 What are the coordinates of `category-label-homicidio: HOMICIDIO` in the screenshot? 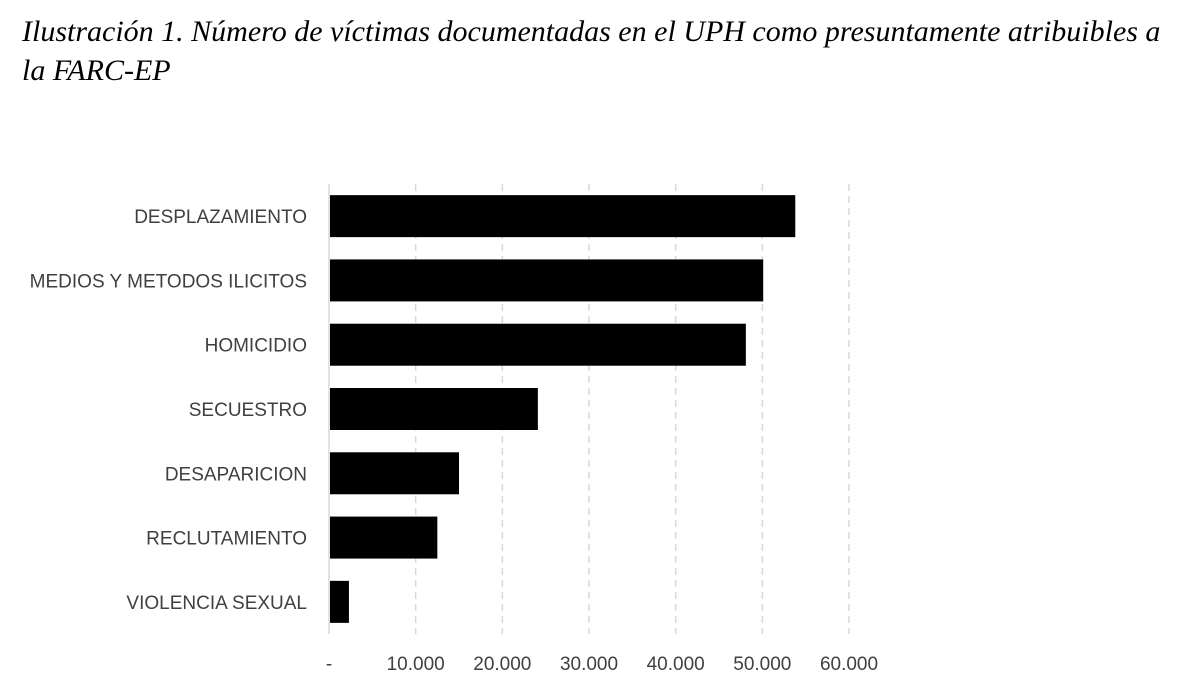 It's located at (256, 346).